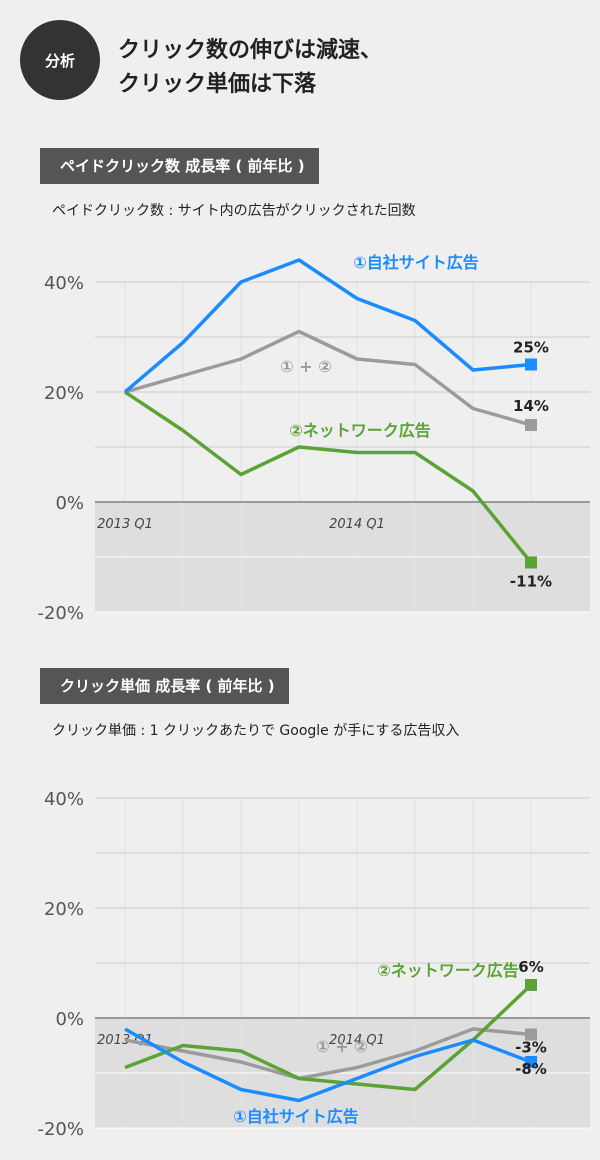 The width and height of the screenshot is (600, 1160). I want to click on page-header: 分析 クリック数の伸びは減速、 クリック単価は下落, so click(305, 65).